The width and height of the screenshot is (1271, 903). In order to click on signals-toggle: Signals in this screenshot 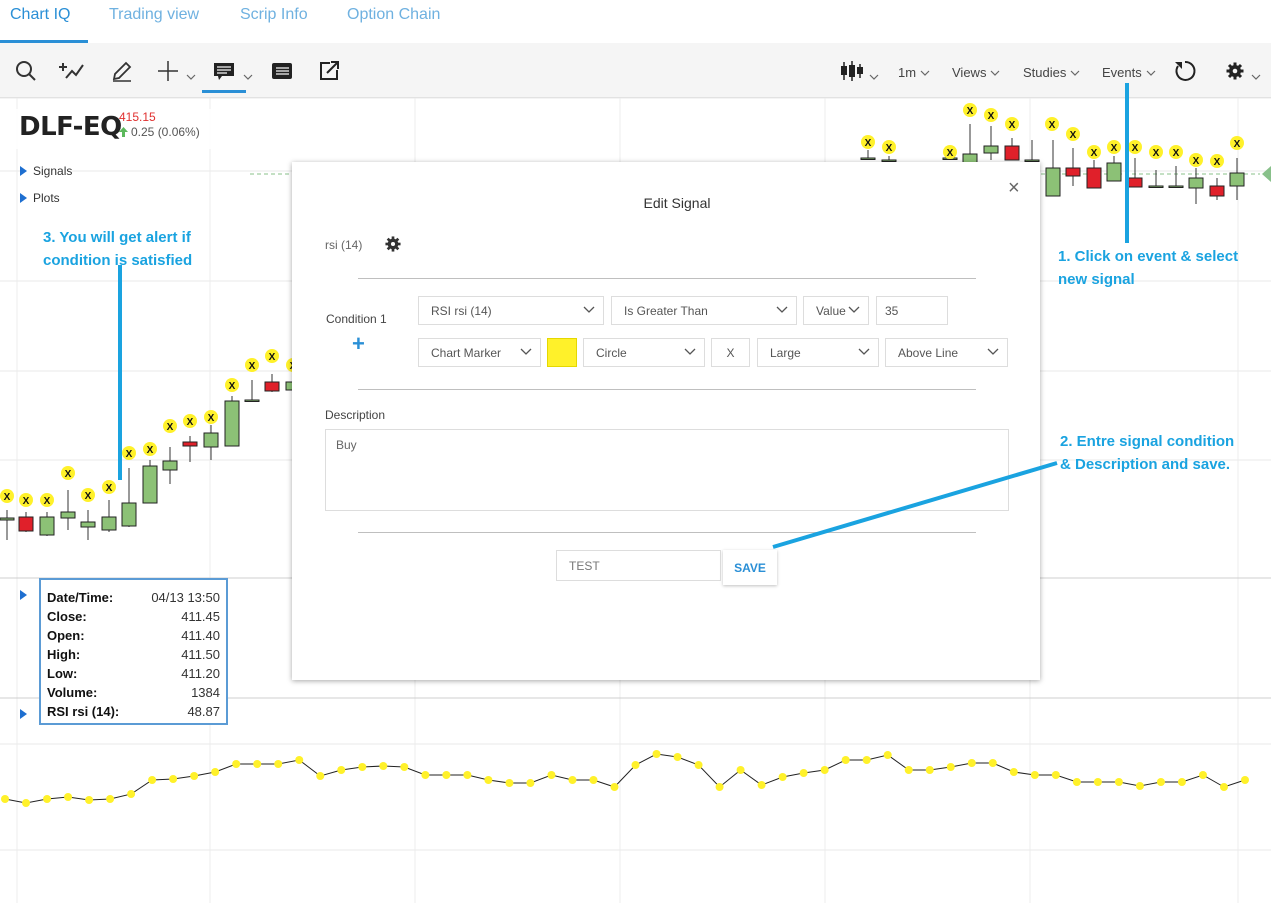, I will do `click(46, 171)`.